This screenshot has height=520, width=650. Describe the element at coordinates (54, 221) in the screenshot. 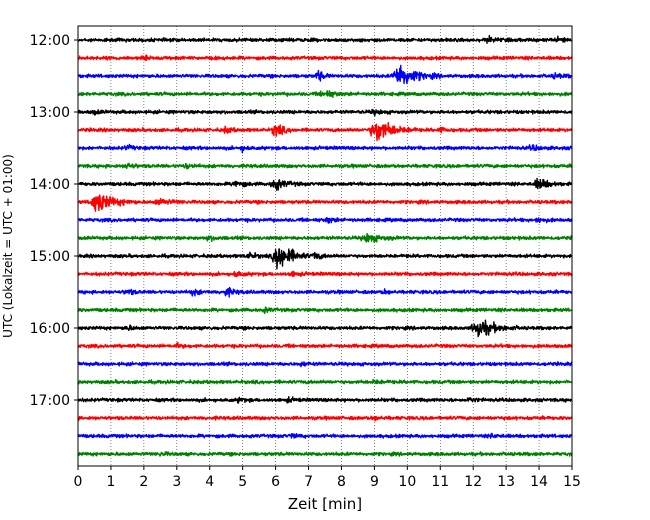

I see `y-axis-ticks: 12:00 13:00 14:00 15:00 16:00 17:00` at that location.